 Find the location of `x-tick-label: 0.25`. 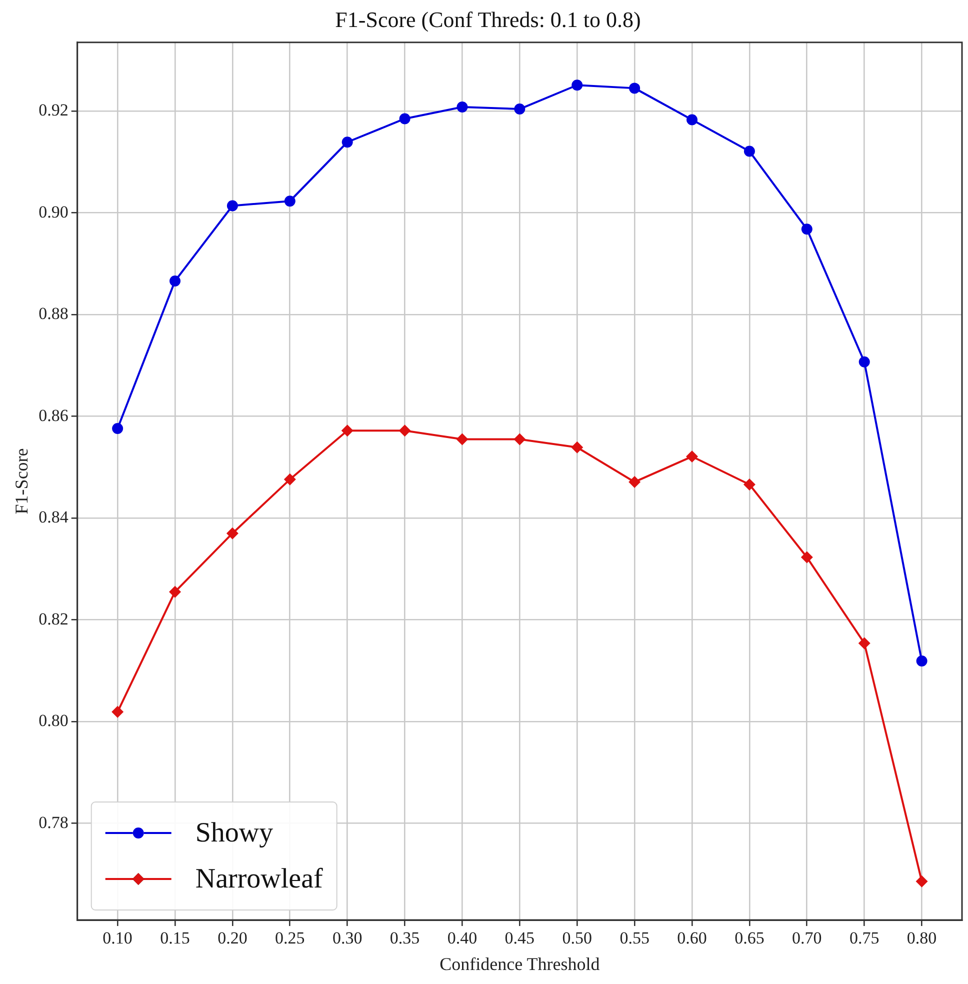

x-tick-label: 0.25 is located at coordinates (290, 938).